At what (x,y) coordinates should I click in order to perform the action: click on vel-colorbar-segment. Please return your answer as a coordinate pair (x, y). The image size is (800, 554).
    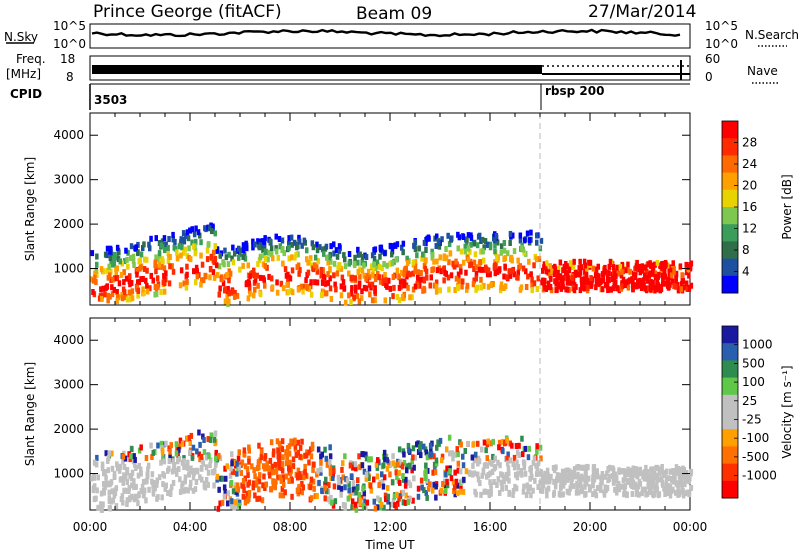
    Looking at the image, I should click on (730, 403).